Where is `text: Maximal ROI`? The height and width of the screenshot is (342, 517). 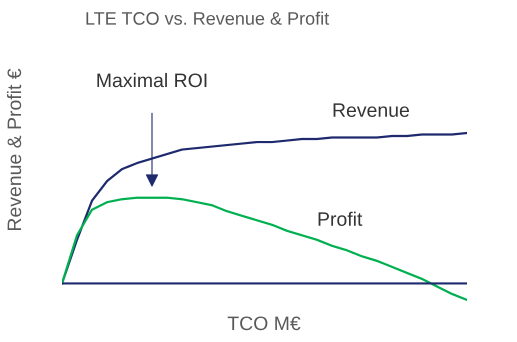
text: Maximal ROI is located at coordinates (151, 80).